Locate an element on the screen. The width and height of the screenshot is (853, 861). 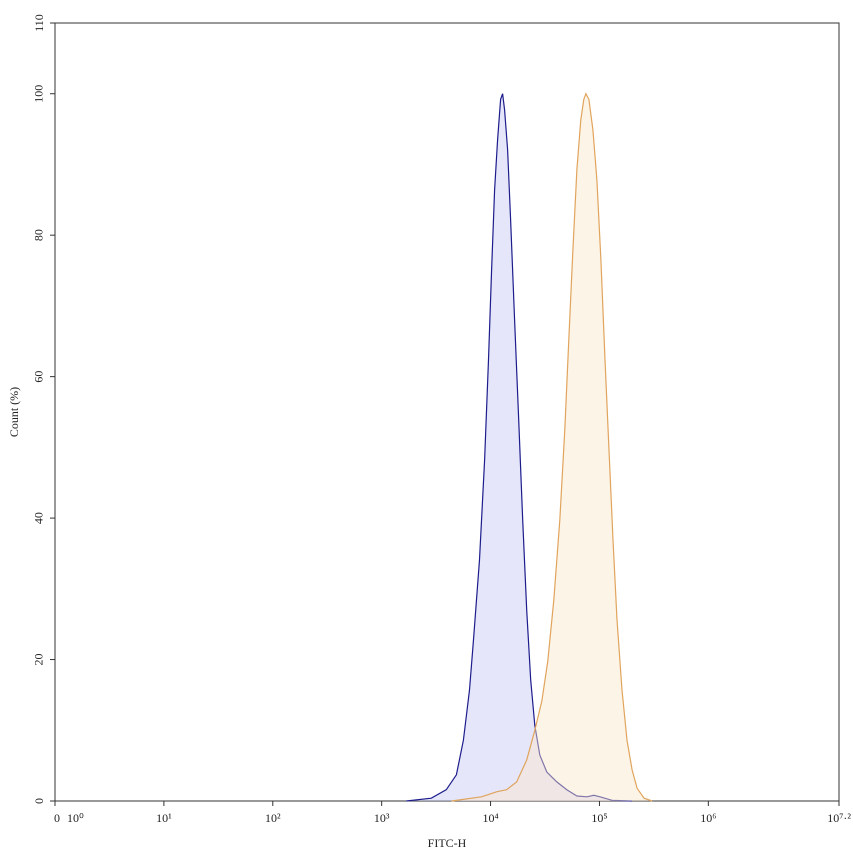
x-axis-label: FITC-H is located at coordinates (447, 843).